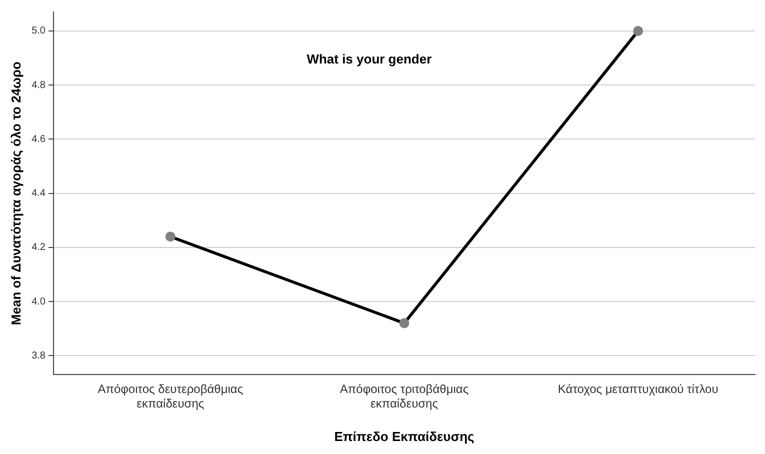 The width and height of the screenshot is (765, 454). What do you see at coordinates (404, 396) in the screenshot?
I see `x-tick-label: Απόφοιτος τριτοβάθμιας εκπαίδευσης` at bounding box center [404, 396].